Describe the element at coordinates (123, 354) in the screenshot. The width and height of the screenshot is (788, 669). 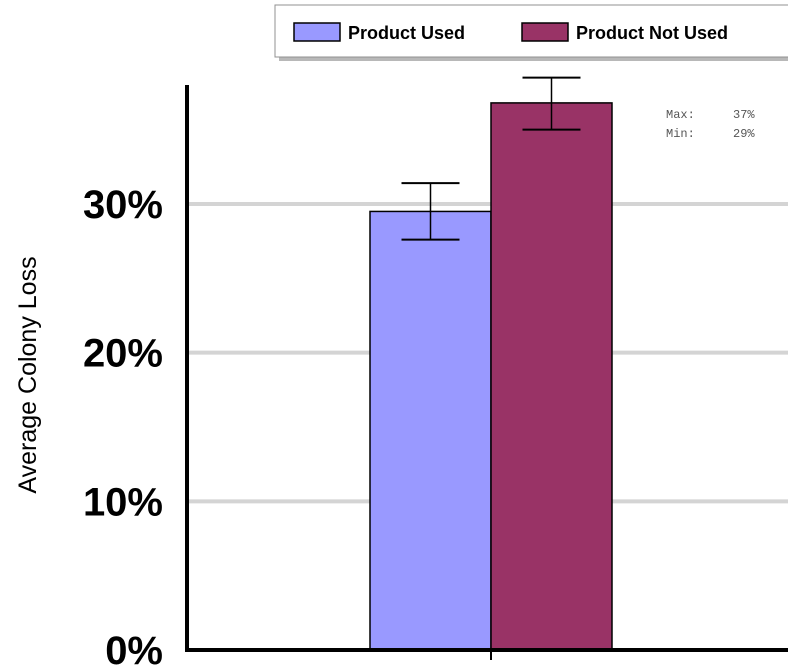
I see `y-tick-label: 20%` at that location.